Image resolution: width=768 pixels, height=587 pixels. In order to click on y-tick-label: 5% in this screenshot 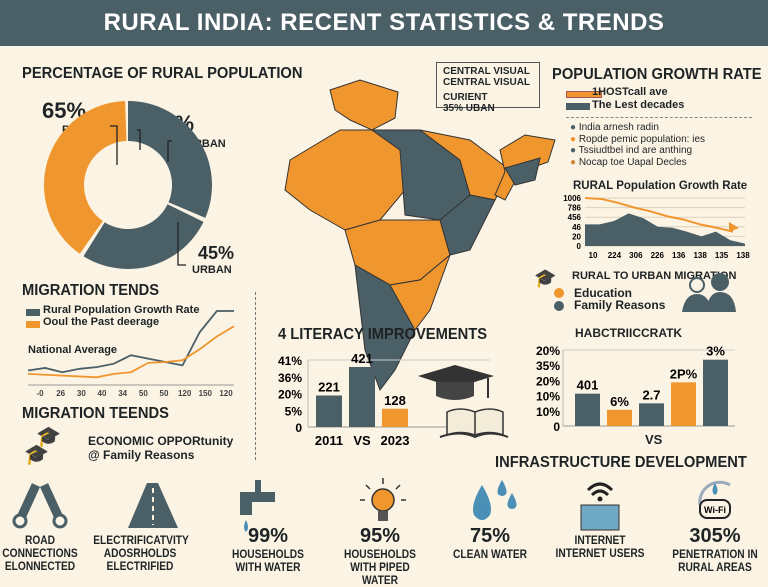, I will do `click(294, 411)`.